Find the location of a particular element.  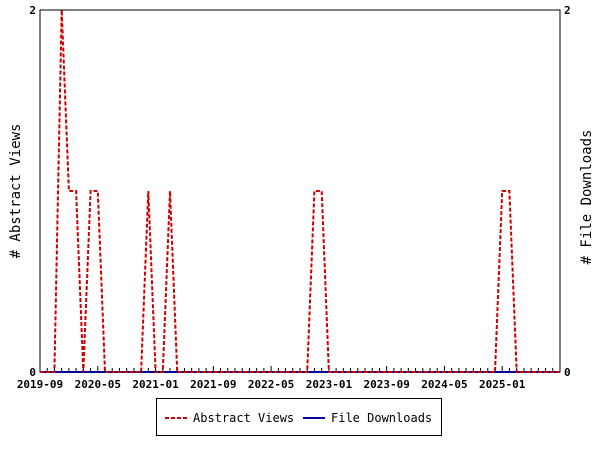

y-axis-right-title: # File Downloads is located at coordinates (587, 197).